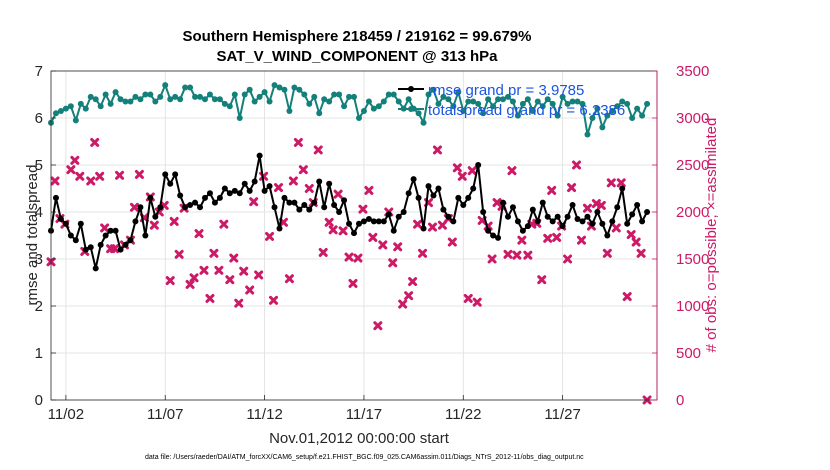  Describe the element at coordinates (411, 89) in the screenshot. I see `legend-rmse-marker` at that location.